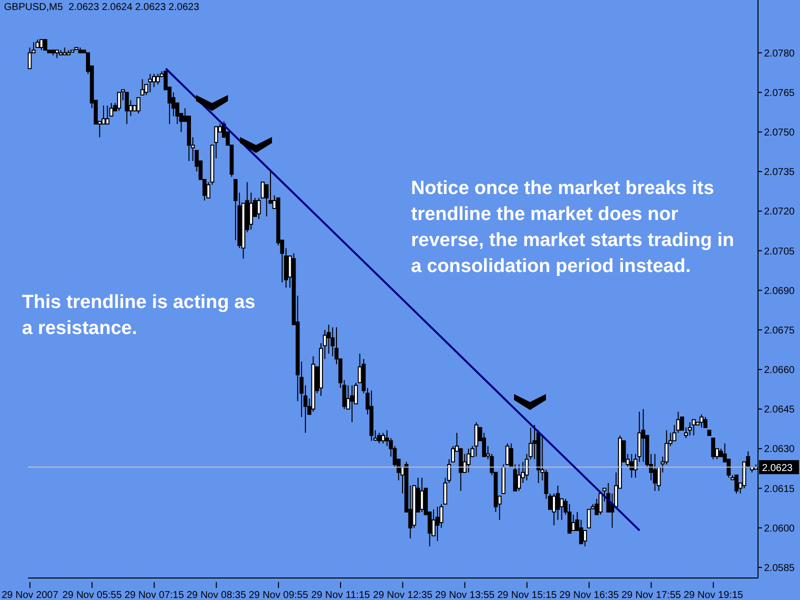  Describe the element at coordinates (92, 595) in the screenshot. I see `x-tick-label: 29 Nov 05:55` at that location.